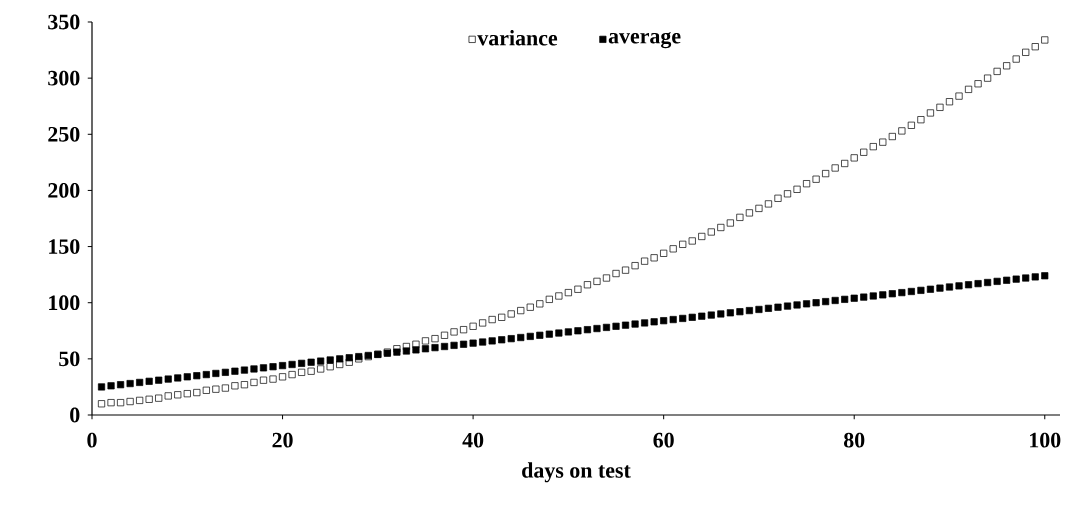 The width and height of the screenshot is (1076, 512). I want to click on y-tick-label: 0, so click(75, 415).